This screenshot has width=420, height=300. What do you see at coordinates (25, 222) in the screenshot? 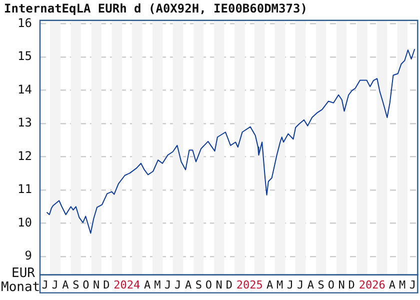
I see `y-tick-label: 10` at bounding box center [25, 222].